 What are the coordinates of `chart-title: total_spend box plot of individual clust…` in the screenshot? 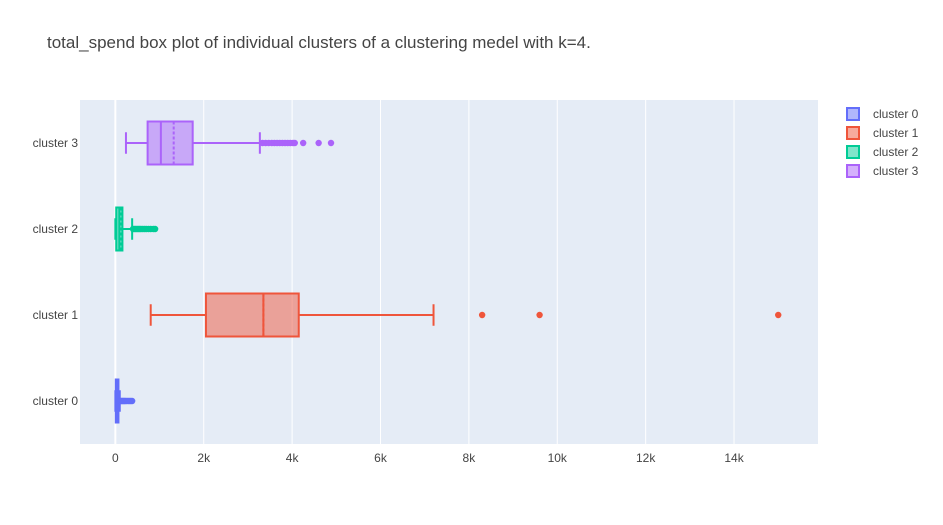 It's located at (319, 42).